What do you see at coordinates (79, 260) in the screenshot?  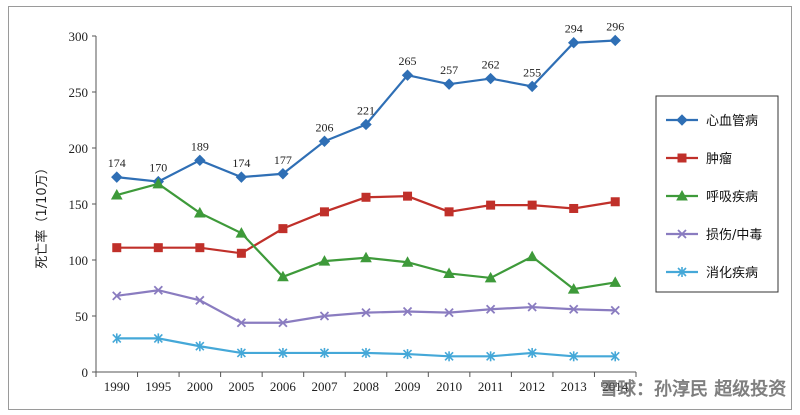 I see `y-tick-label: 100` at bounding box center [79, 260].